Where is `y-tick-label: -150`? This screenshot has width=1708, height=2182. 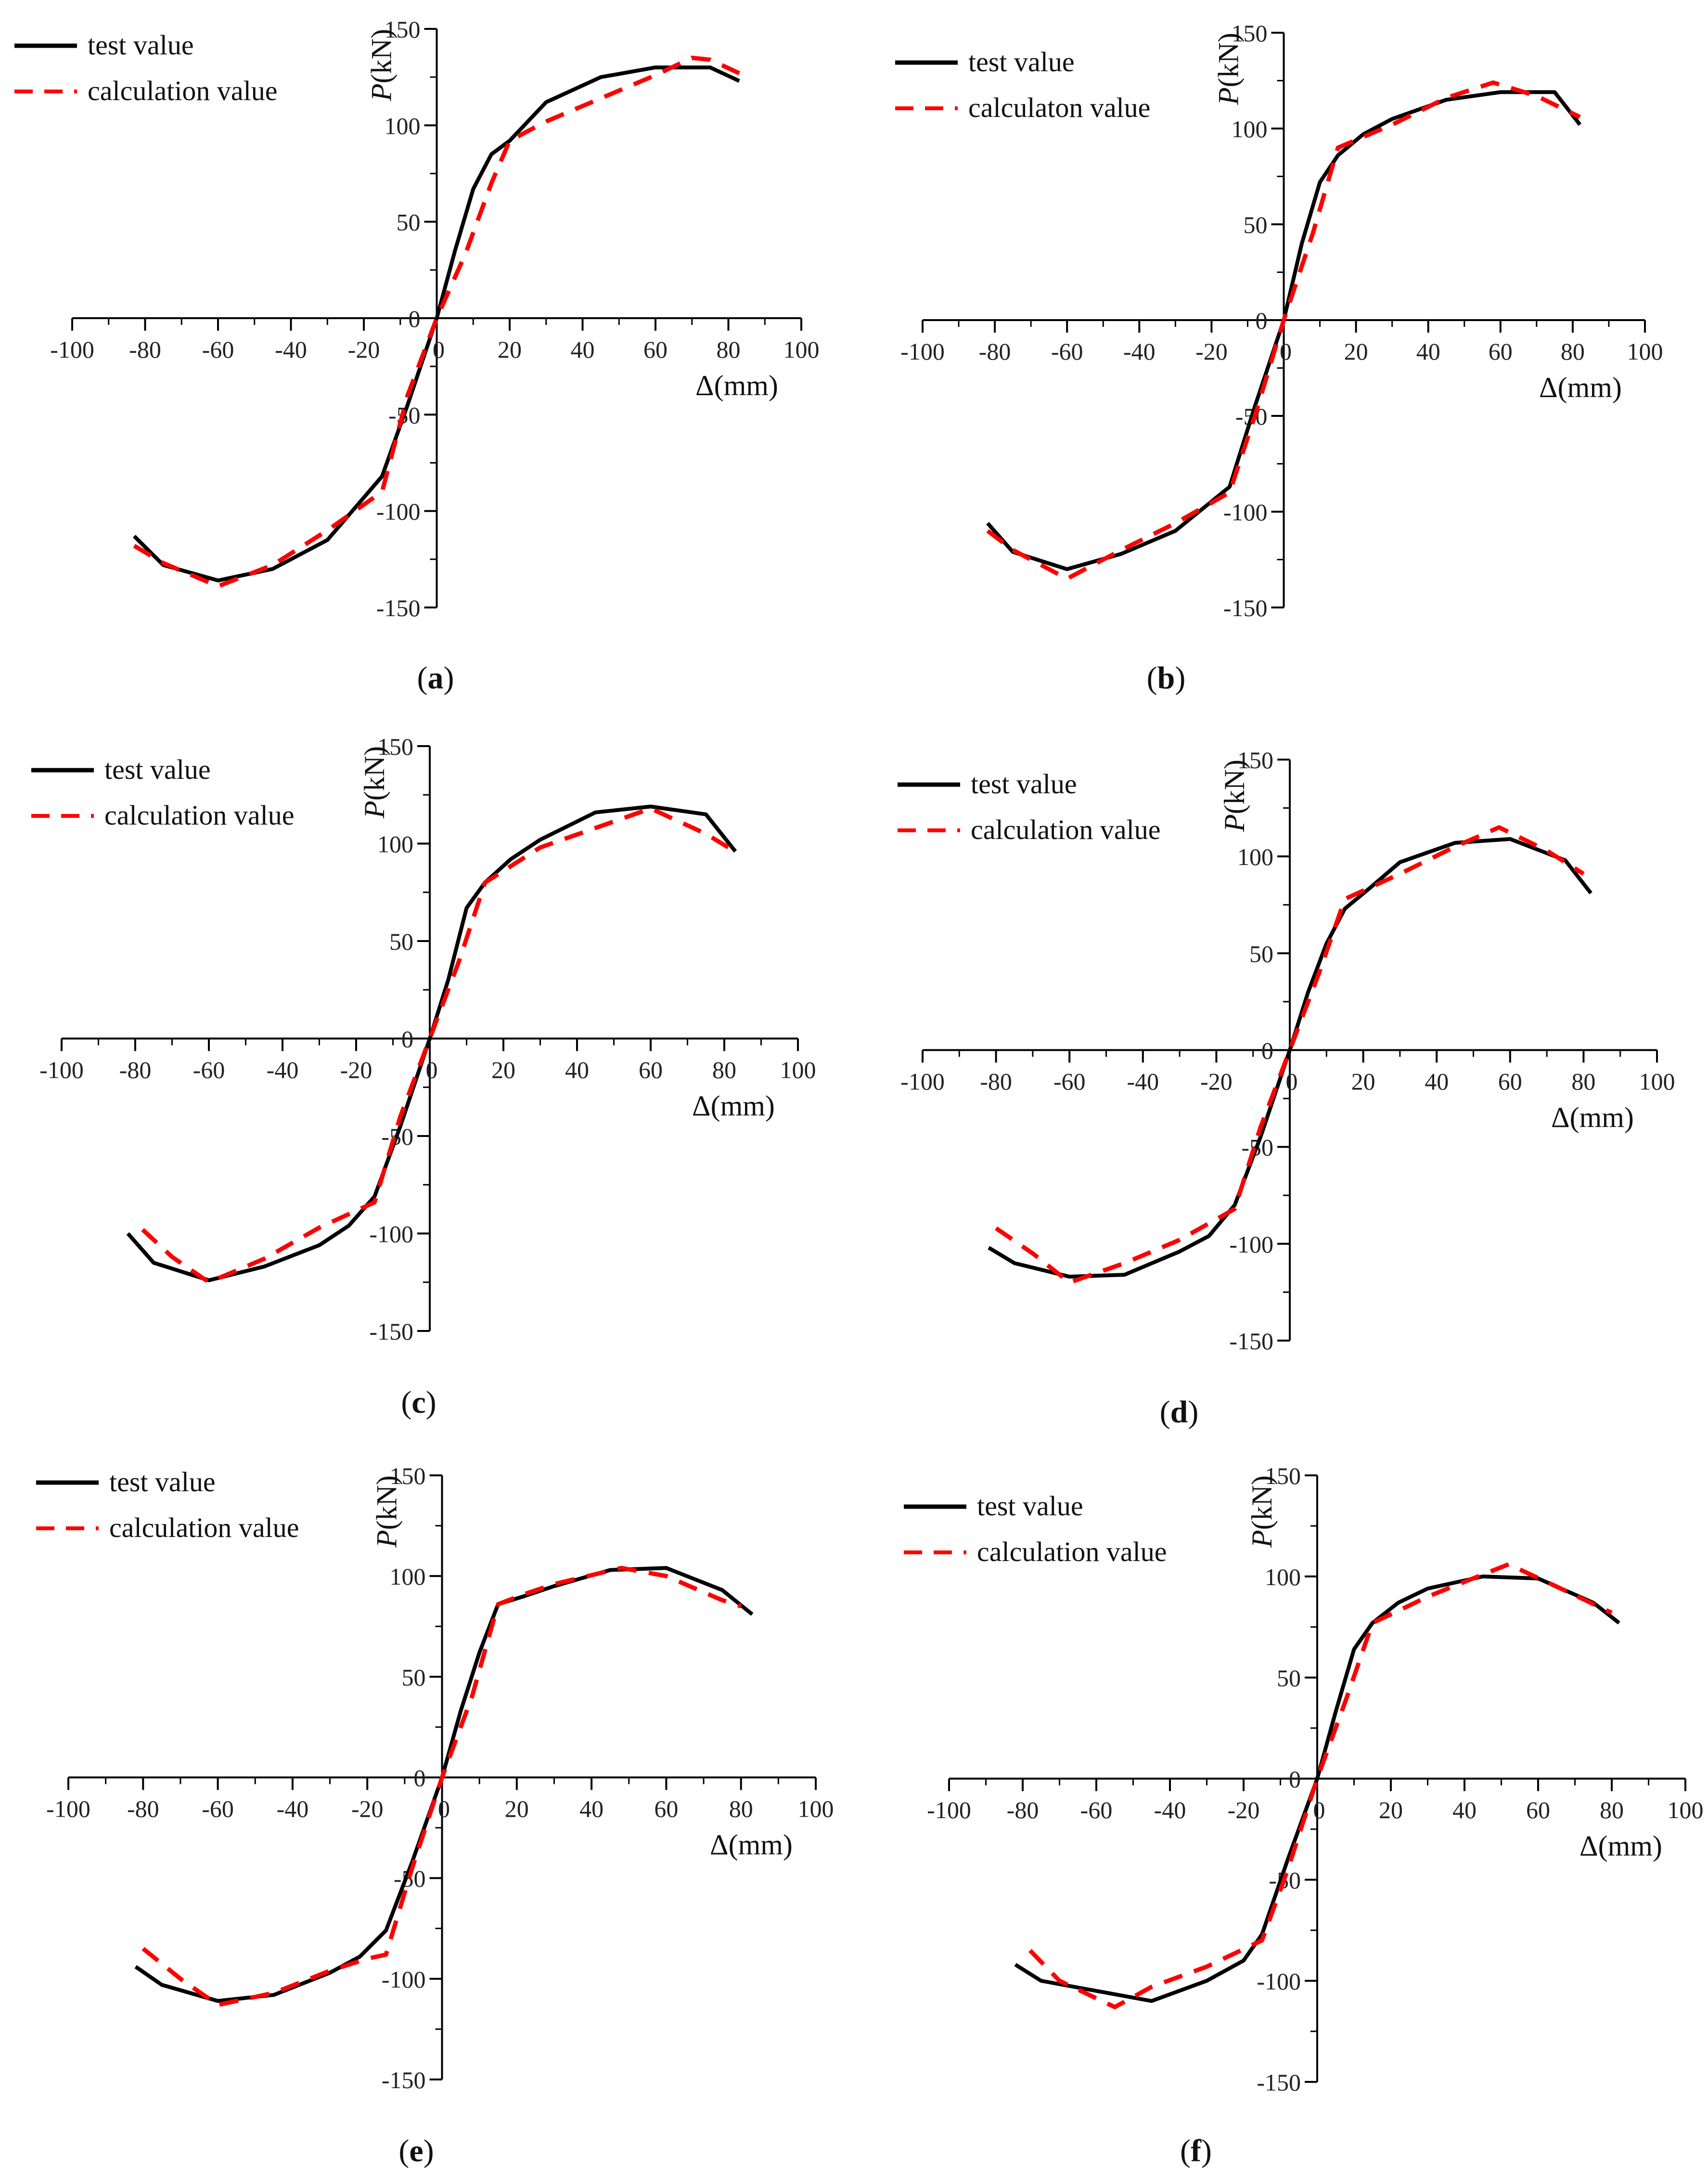
y-tick-label: -150 is located at coordinates (404, 2079).